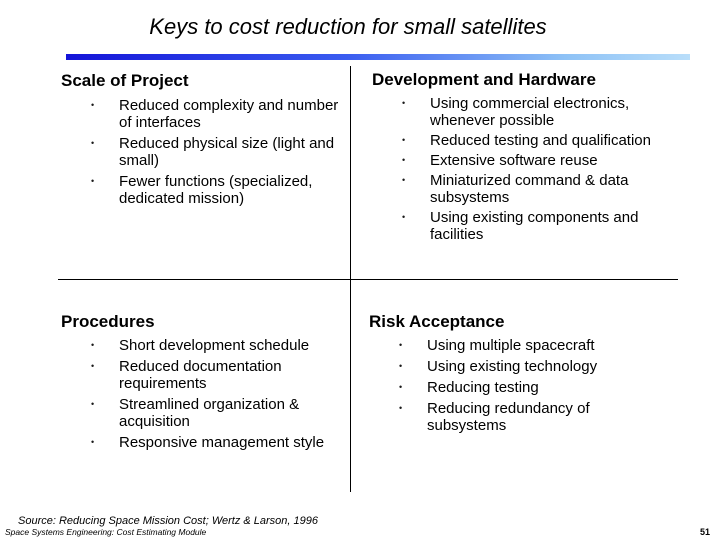  What do you see at coordinates (704, 532) in the screenshot?
I see `page-number: 51` at bounding box center [704, 532].